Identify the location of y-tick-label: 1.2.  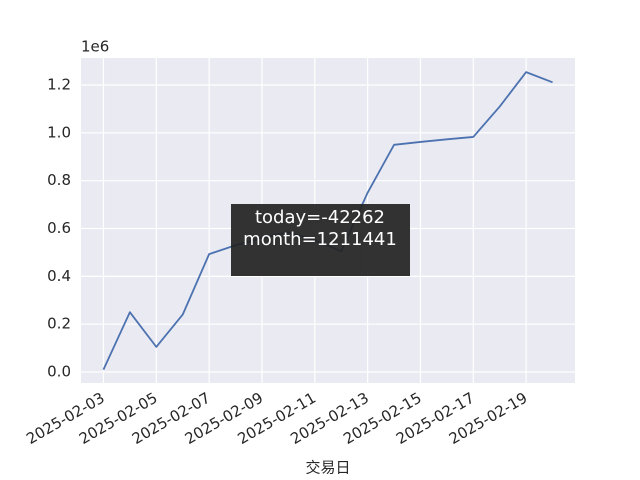
(59, 85).